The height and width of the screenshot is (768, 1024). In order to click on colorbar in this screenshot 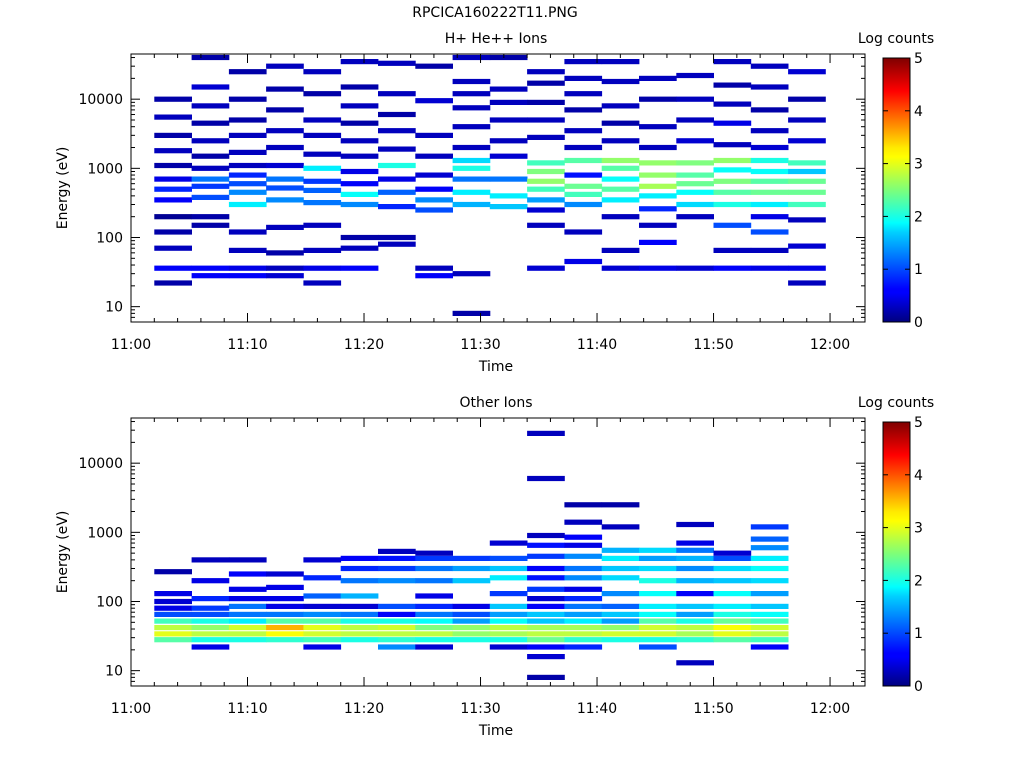, I will do `click(896, 554)`.